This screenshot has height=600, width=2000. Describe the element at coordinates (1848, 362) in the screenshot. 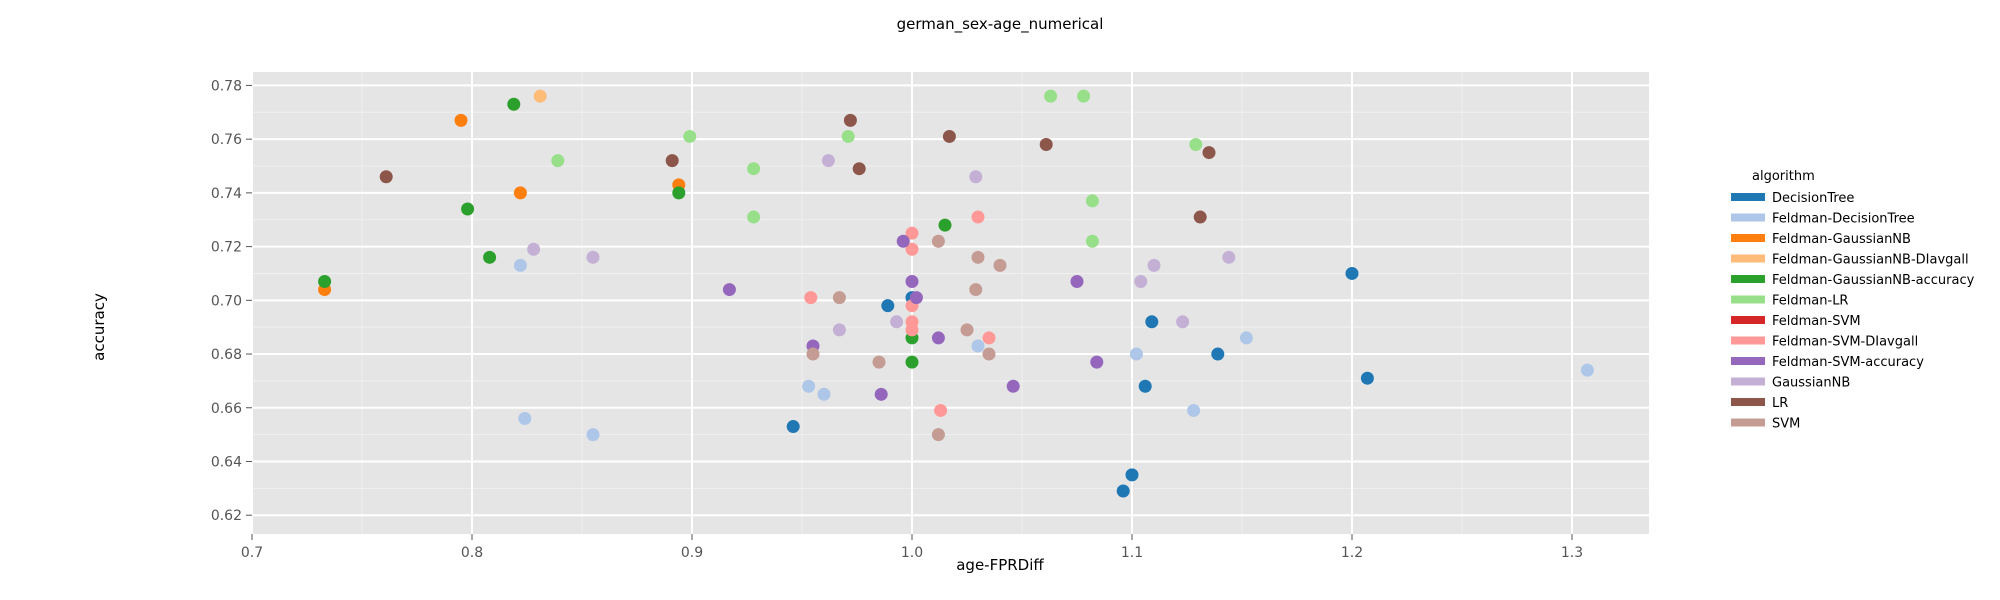

I see `legend-label: Feldman-SVM-accuracy` at that location.